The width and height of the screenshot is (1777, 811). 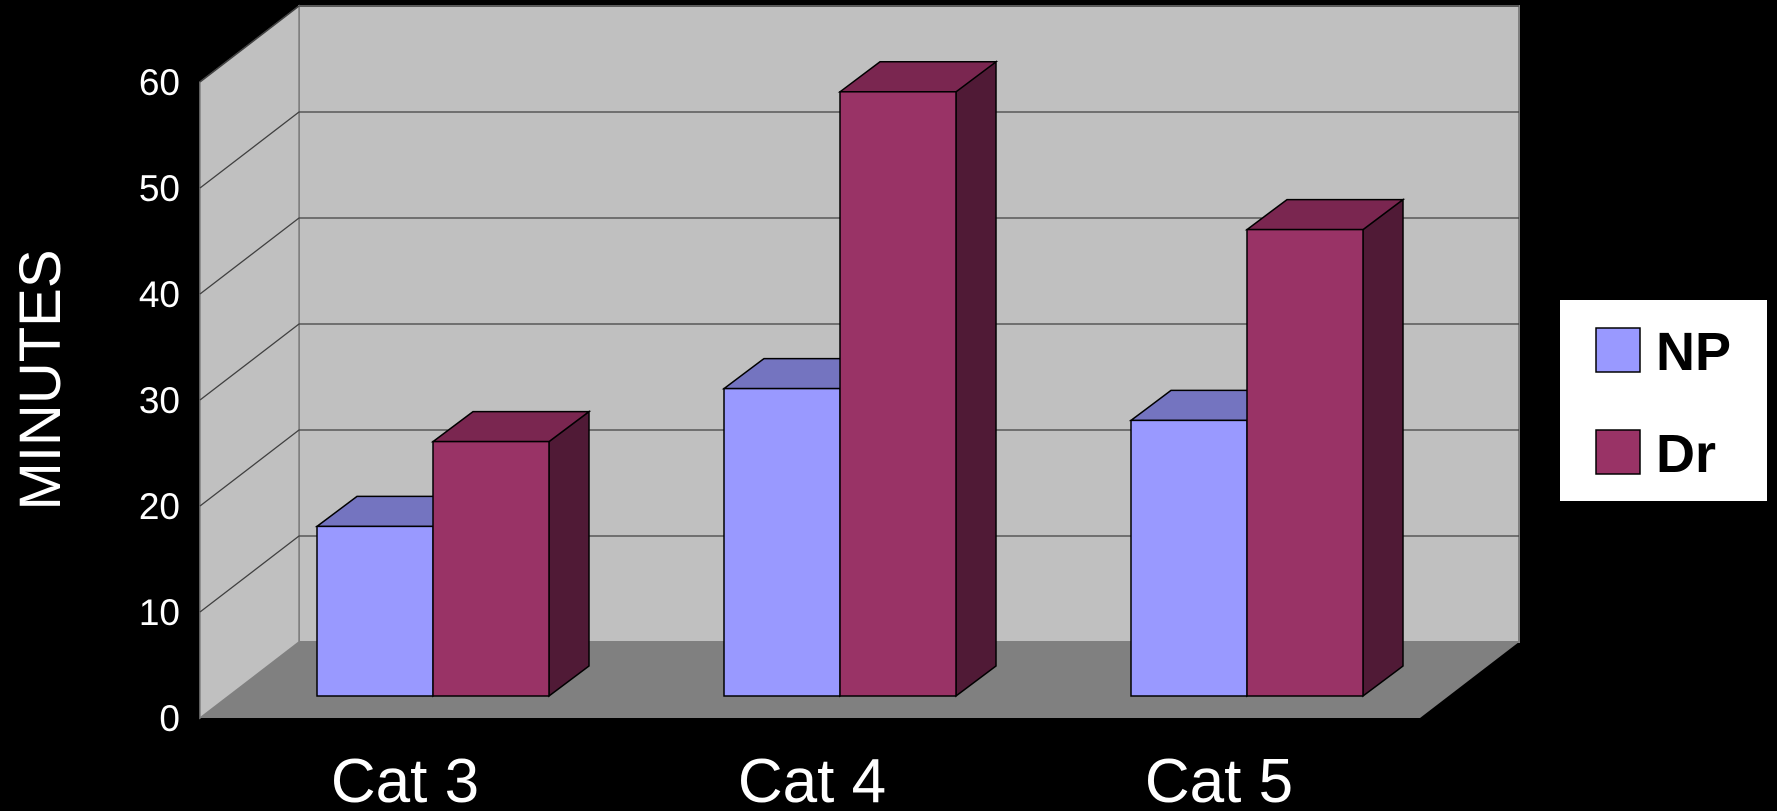 I want to click on y-tick-label: 60, so click(x=159, y=82).